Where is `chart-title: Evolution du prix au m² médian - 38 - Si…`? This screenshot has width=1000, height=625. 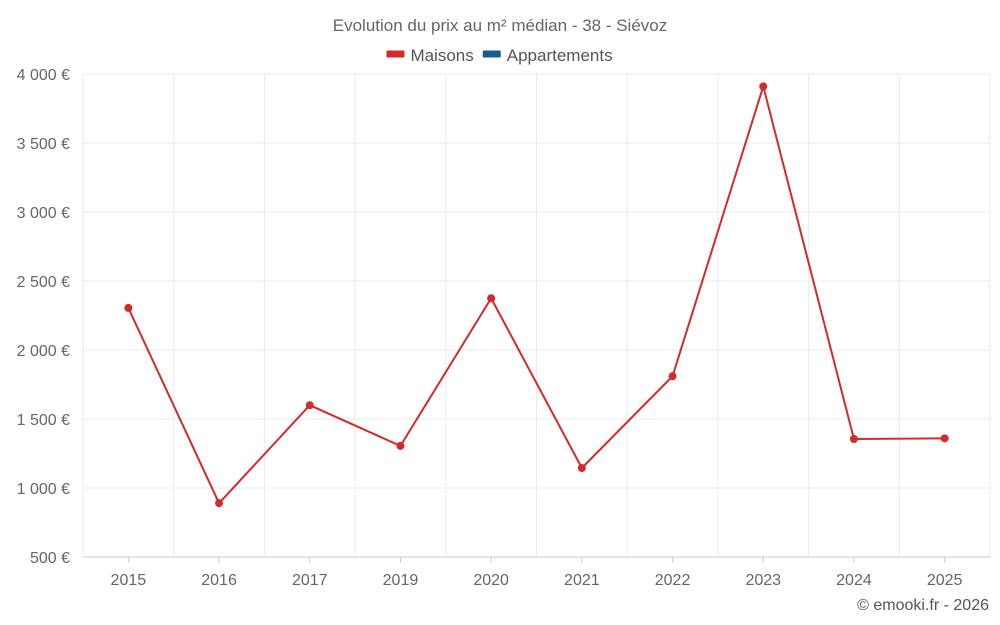
chart-title: Evolution du prix au m² médian - 38 - Si… is located at coordinates (500, 25).